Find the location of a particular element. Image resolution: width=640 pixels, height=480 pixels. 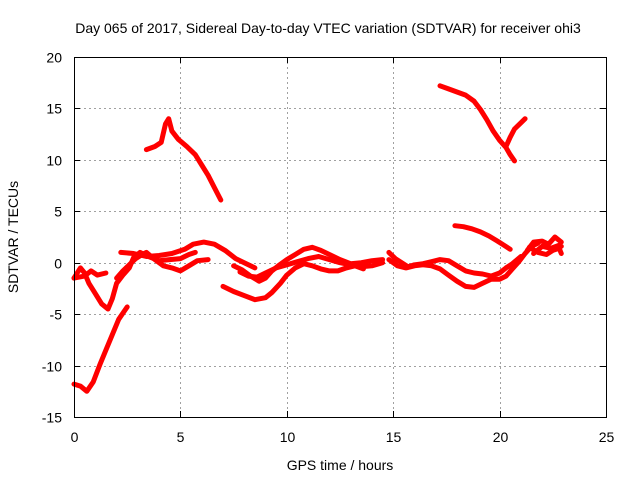

y-tick-label: -10 is located at coordinates (52, 367).